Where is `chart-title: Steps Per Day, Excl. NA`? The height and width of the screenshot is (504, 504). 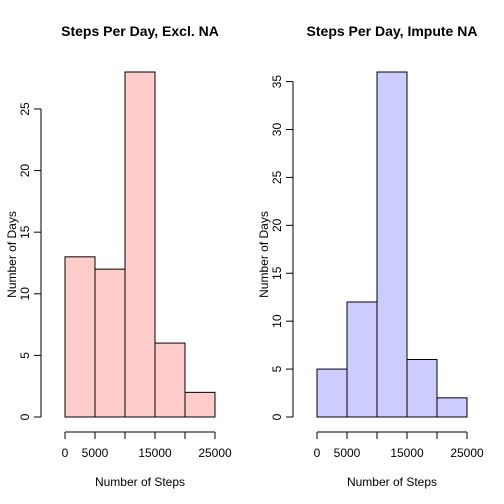
chart-title: Steps Per Day, Excl. NA is located at coordinates (140, 31).